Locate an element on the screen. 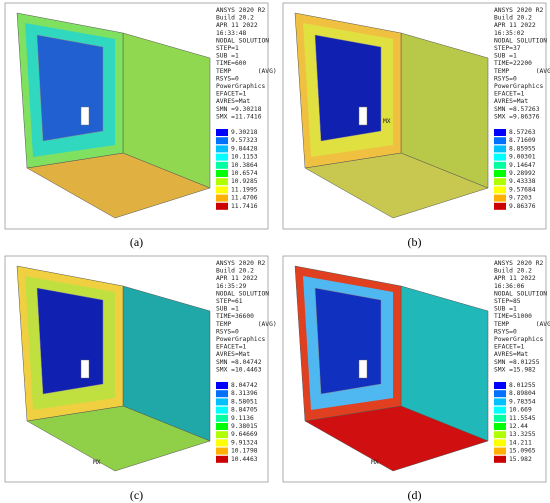 This screenshot has width=550, height=503. legend-value: 8.85955 is located at coordinates (522, 148).